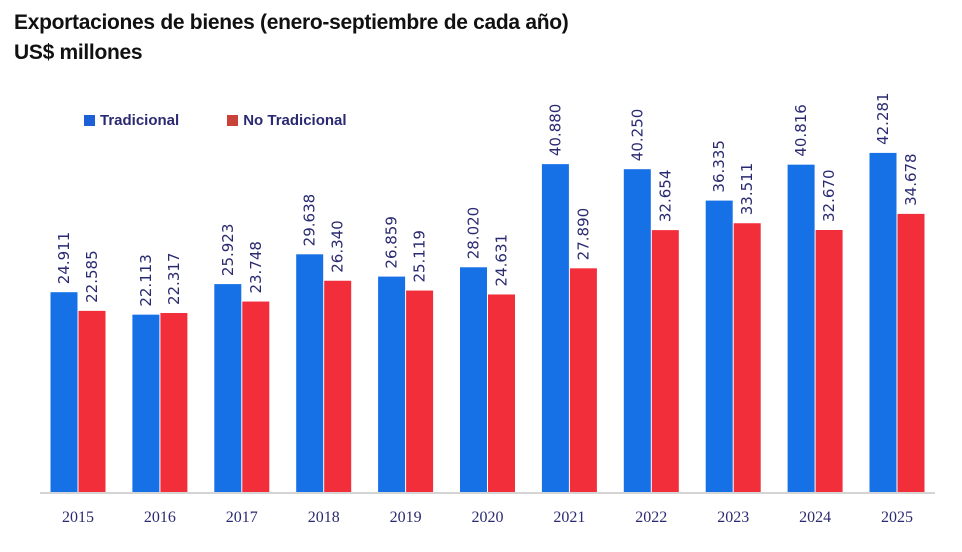 The height and width of the screenshot is (552, 962). Describe the element at coordinates (583, 380) in the screenshot. I see `bar-no-tradicional-2021` at that location.